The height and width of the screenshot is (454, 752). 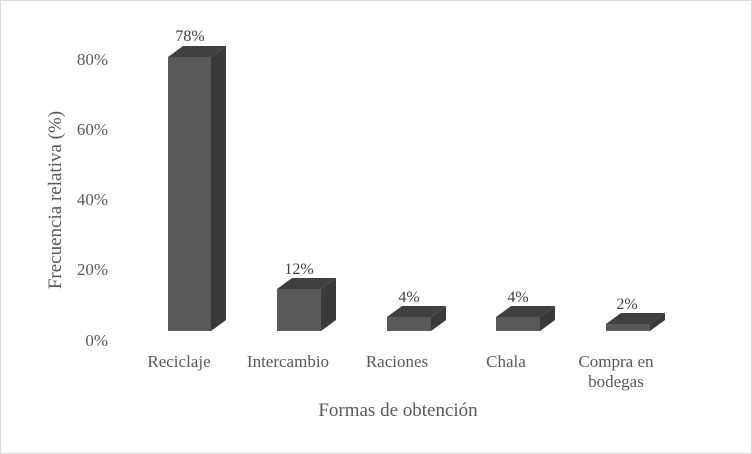 I want to click on category-label-line1: Compra en, so click(x=616, y=361).